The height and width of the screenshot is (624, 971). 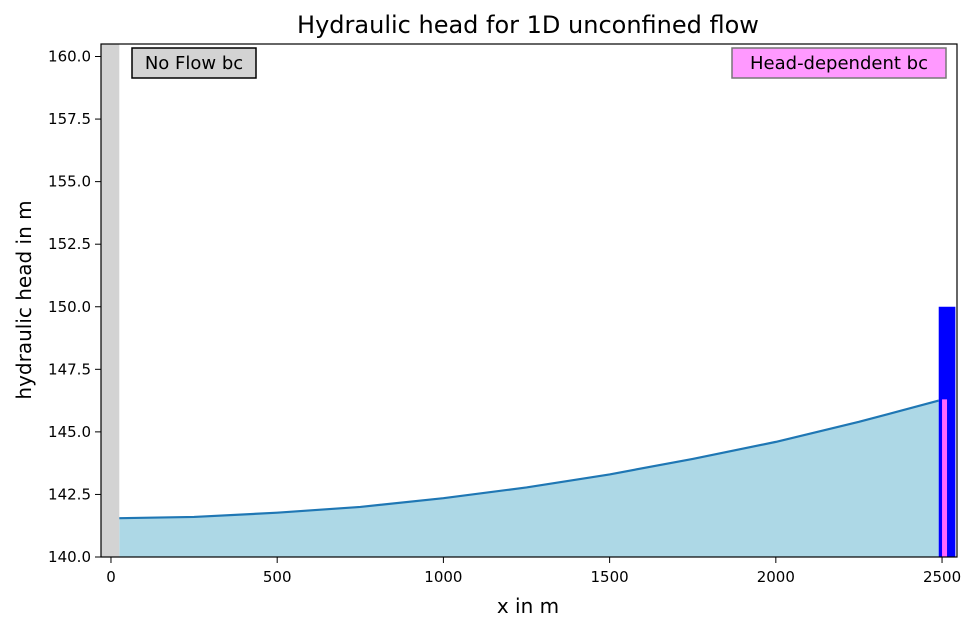 What do you see at coordinates (69, 119) in the screenshot?
I see `y-tick-label: 157.5` at bounding box center [69, 119].